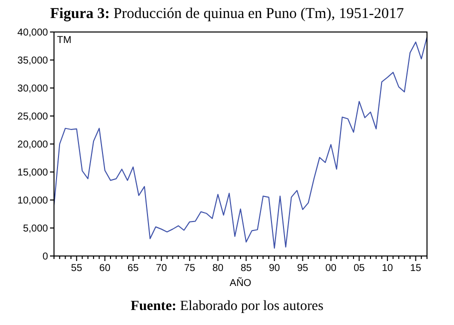 This screenshot has width=454, height=325. Describe the element at coordinates (77, 268) in the screenshot. I see `x-tick-label: 55` at that location.